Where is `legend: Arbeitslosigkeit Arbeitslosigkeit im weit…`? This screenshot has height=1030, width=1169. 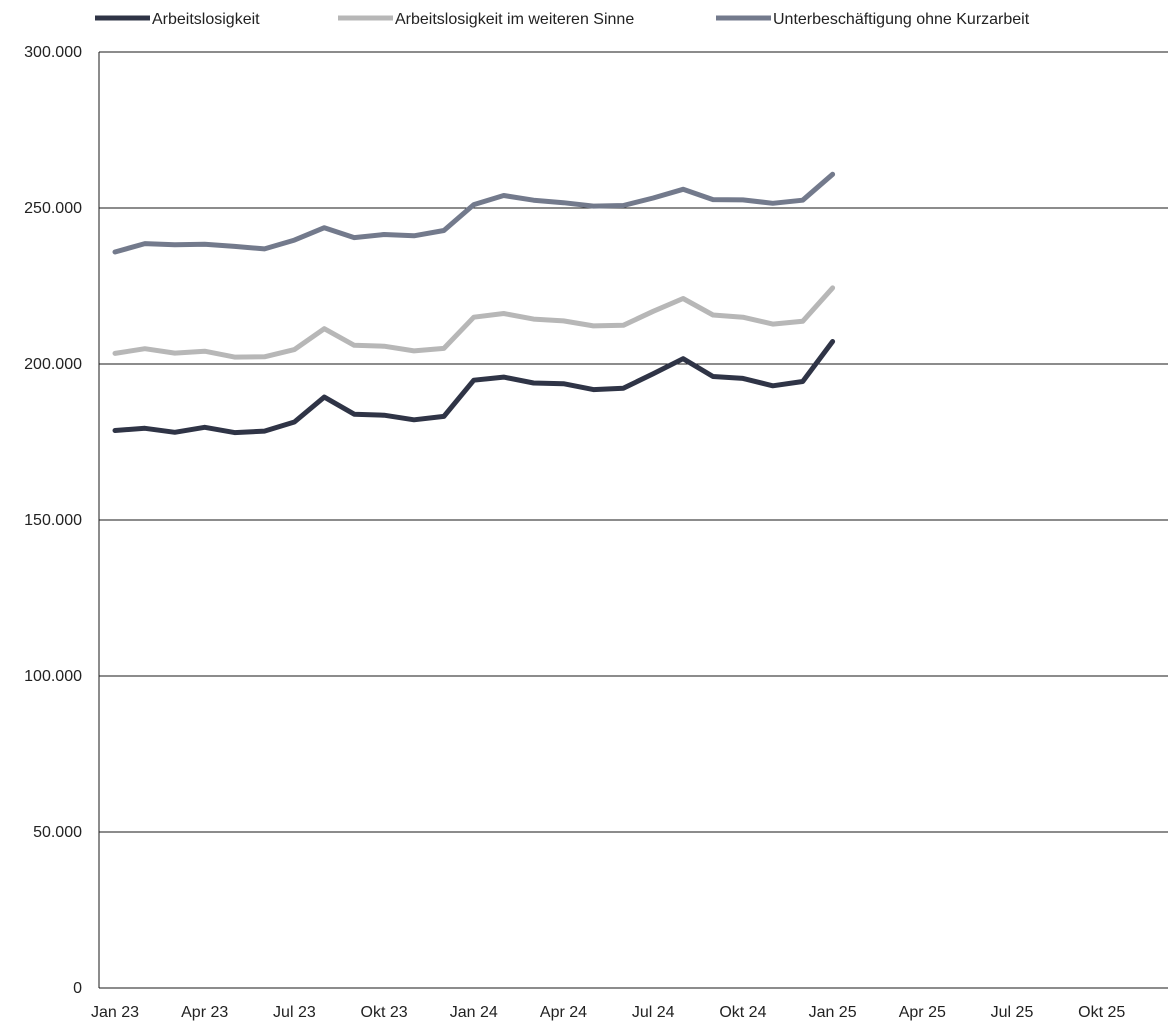
legend: Arbeitslosigkeit Arbeitslosigkeit im weit… is located at coordinates (562, 19).